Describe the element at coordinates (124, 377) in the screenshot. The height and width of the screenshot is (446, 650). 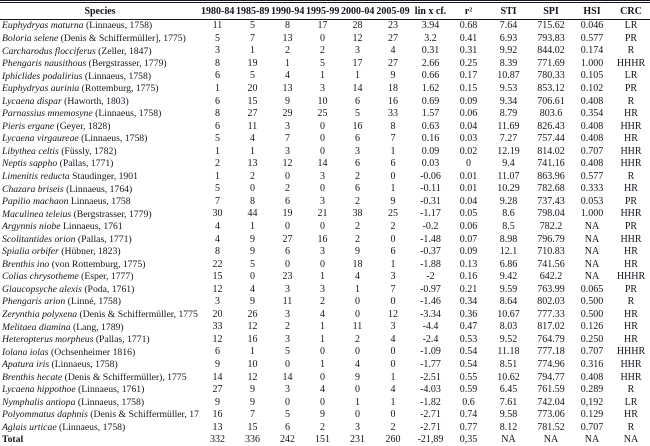
I see `species-authority: (Denis & Schiffermüller), 1775` at that location.